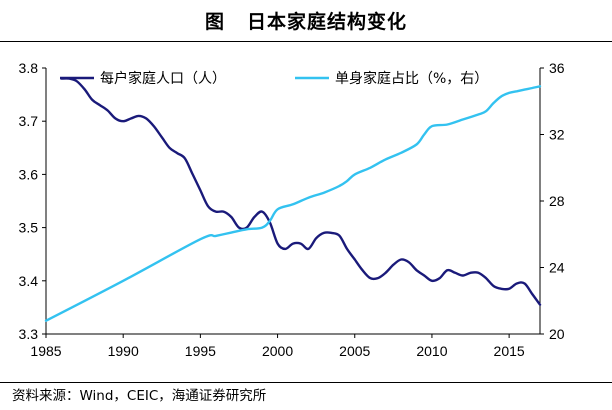 Image resolution: width=612 pixels, height=410 pixels. Describe the element at coordinates (277, 351) in the screenshot. I see `x-tick-label: 2000` at that location.